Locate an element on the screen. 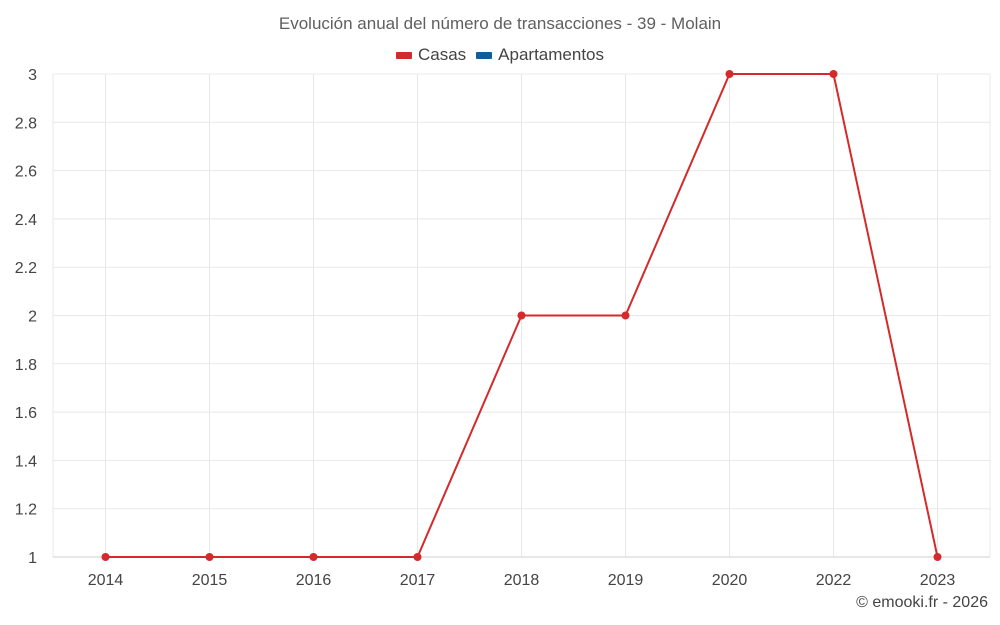 The width and height of the screenshot is (1000, 625). y-tick-label: 2.4 is located at coordinates (26, 220).